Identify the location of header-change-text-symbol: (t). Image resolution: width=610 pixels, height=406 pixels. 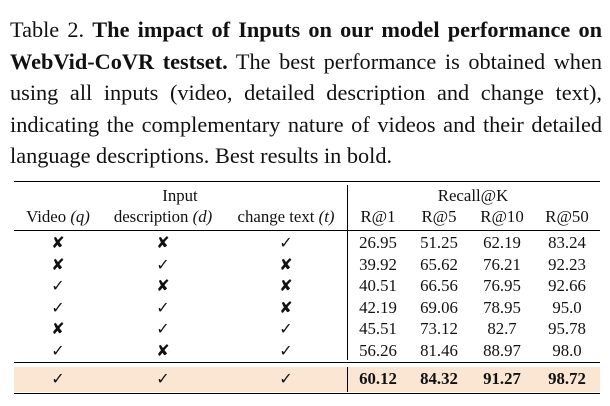
(326, 216).